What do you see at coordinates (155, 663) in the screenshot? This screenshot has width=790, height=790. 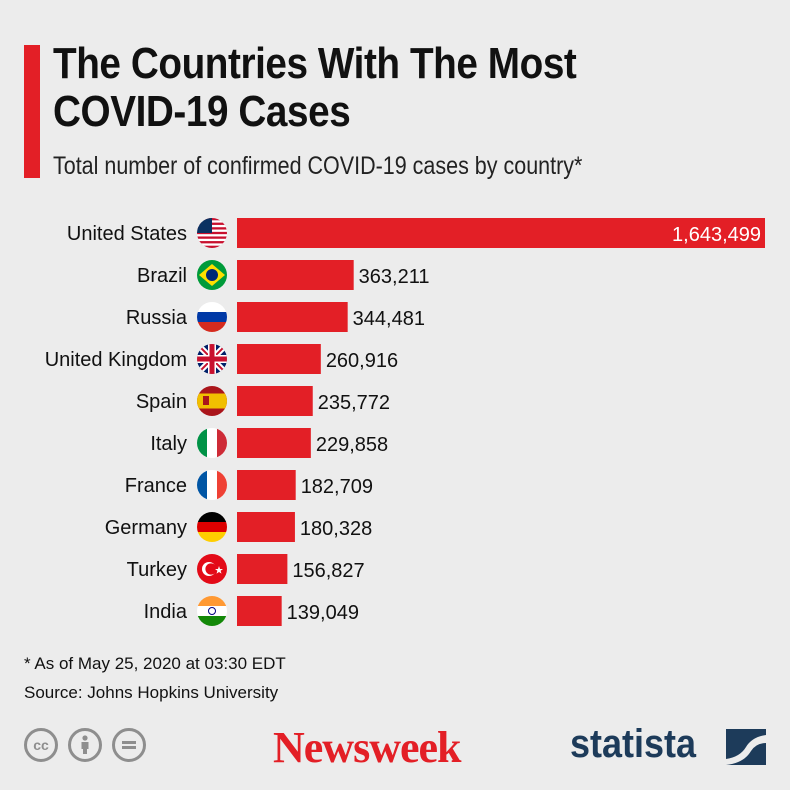 I see `footnote: * As of May 25, 2020 at 03:30 EDT` at bounding box center [155, 663].